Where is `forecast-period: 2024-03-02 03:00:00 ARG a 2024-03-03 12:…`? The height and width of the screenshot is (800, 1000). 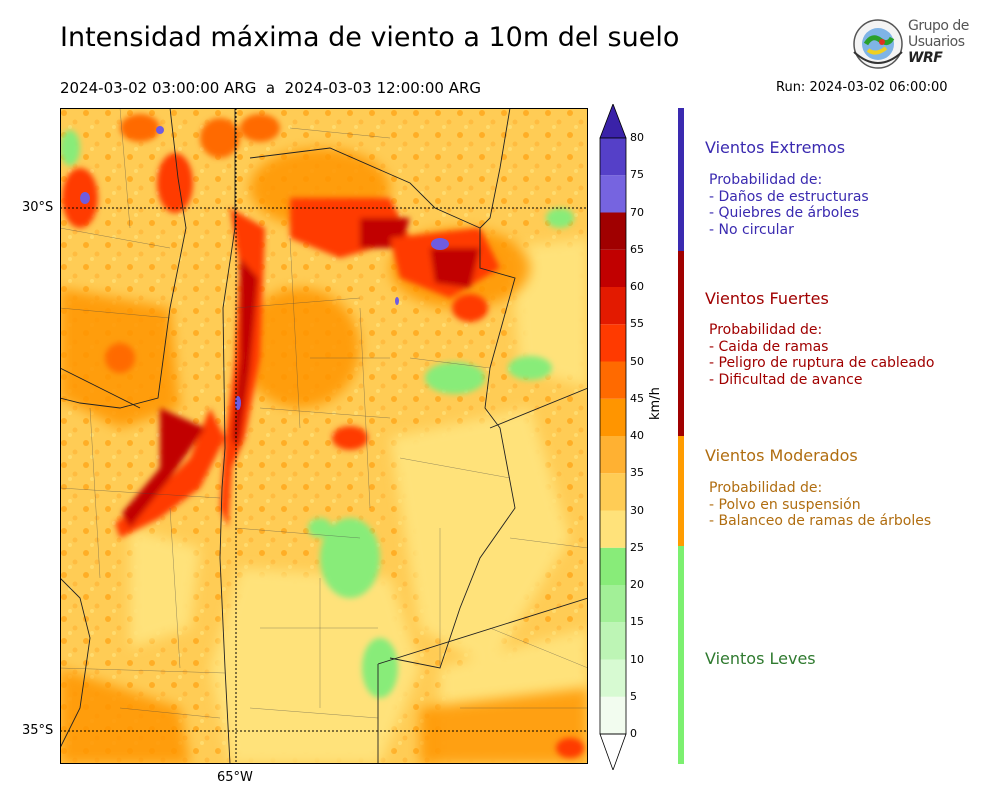 forecast-period: 2024-03-02 03:00:00 ARG a 2024-03-03 12:… is located at coordinates (271, 88).